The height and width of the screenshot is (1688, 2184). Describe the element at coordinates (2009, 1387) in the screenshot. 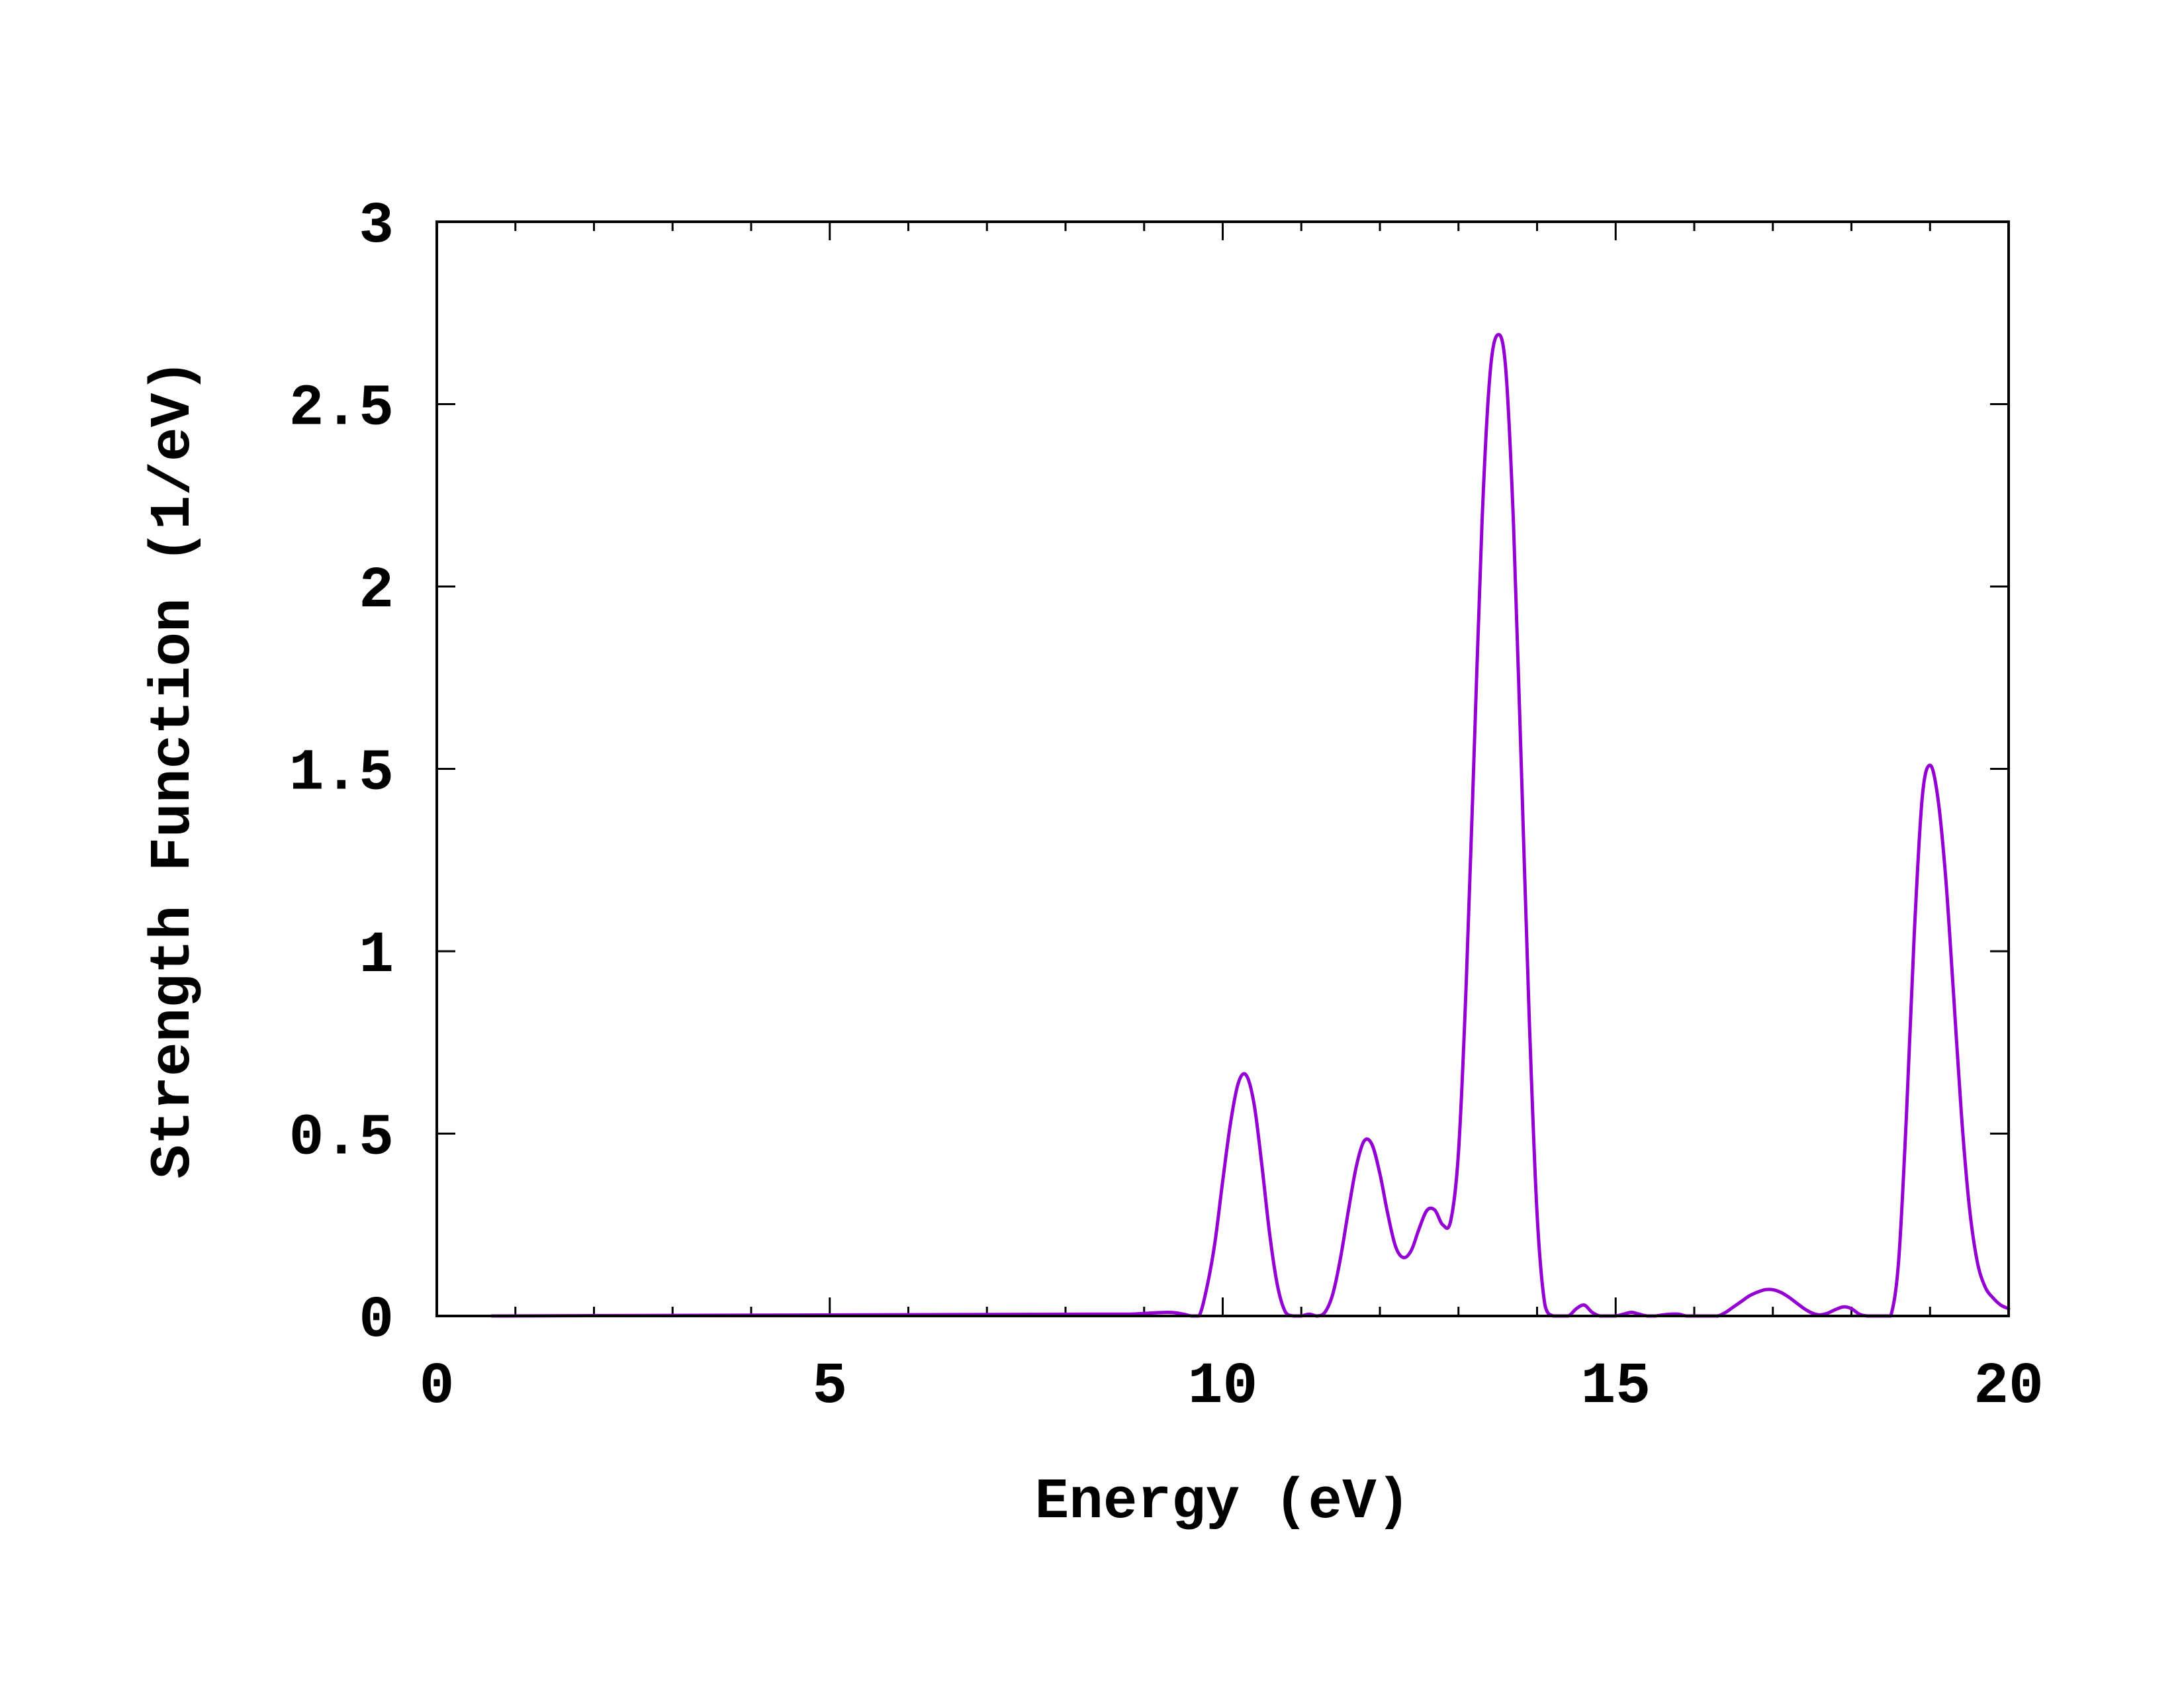

I see `x-tick-label: 20` at that location.